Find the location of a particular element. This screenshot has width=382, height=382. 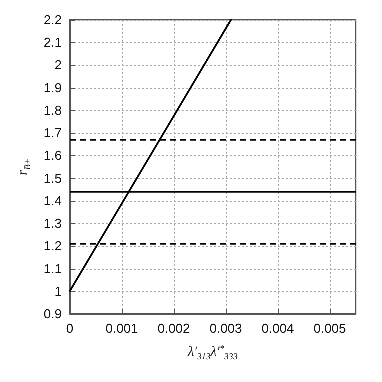

y-tick-label: 1.8 is located at coordinates (53, 110).